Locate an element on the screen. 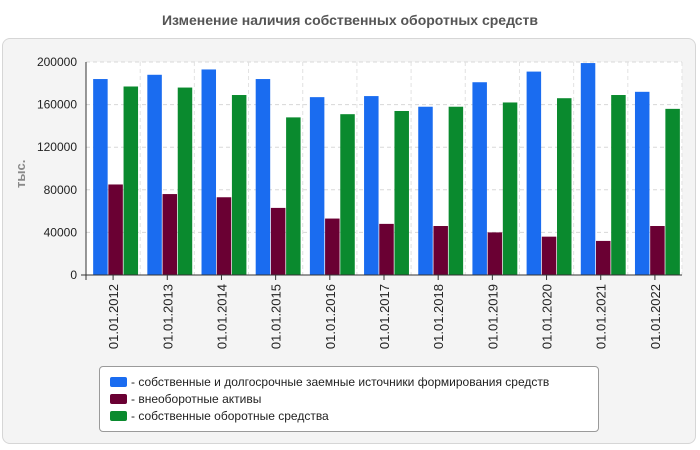 The width and height of the screenshot is (700, 450). legend-item-working-capital: - собственные оборотные средства is located at coordinates (354, 415).